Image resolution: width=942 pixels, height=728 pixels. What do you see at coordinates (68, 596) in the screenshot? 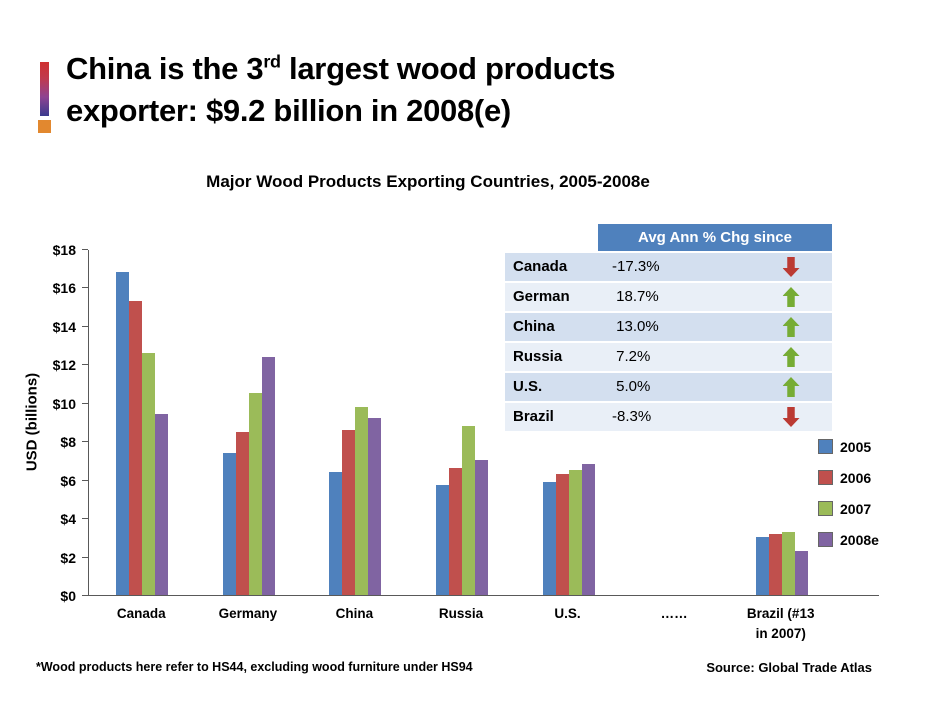
I see `y-tick-label: $0` at bounding box center [68, 596].